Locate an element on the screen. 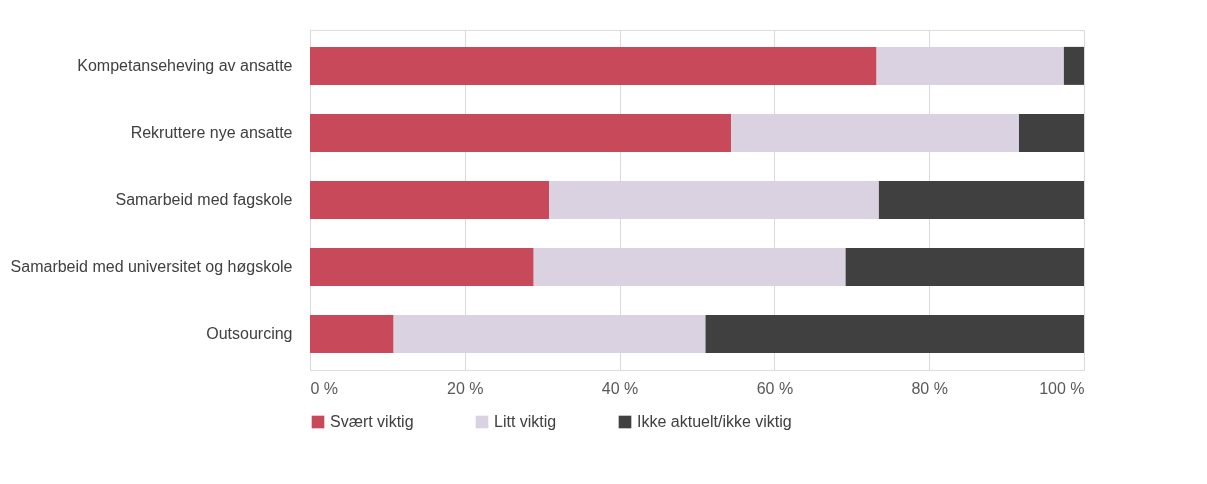  y-tick-label: Samarbeid med fagskole is located at coordinates (204, 199).